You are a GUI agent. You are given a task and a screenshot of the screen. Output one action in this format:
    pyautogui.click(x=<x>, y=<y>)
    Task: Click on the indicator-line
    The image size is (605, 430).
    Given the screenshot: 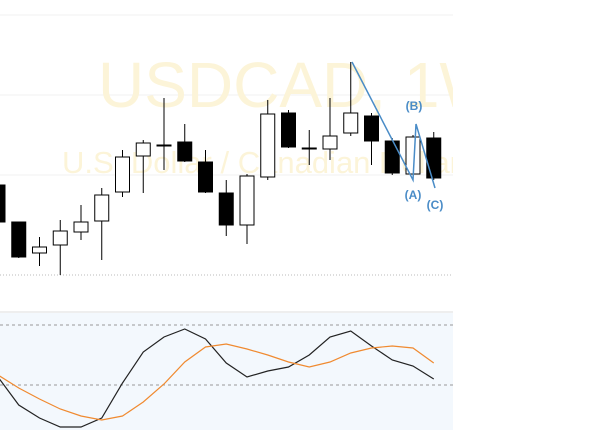 What is the action you would take?
    pyautogui.click(x=217, y=382)
    